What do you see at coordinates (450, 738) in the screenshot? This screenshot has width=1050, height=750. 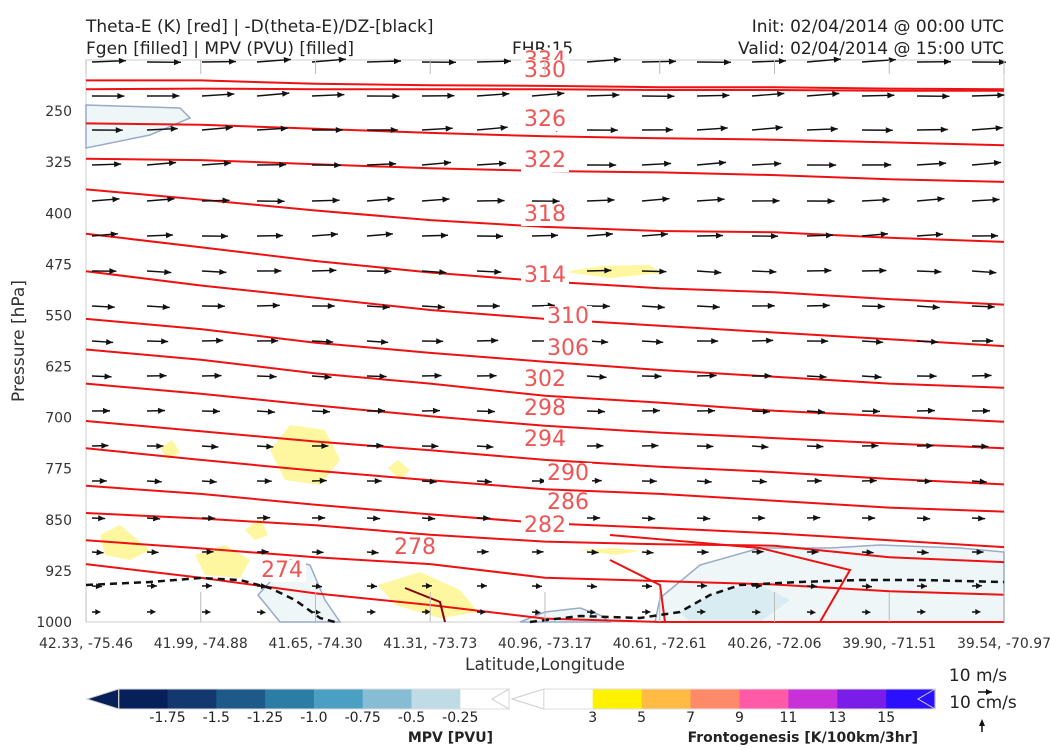 I see `mpv-colorbar-label: MPV [PVU]` at bounding box center [450, 738].